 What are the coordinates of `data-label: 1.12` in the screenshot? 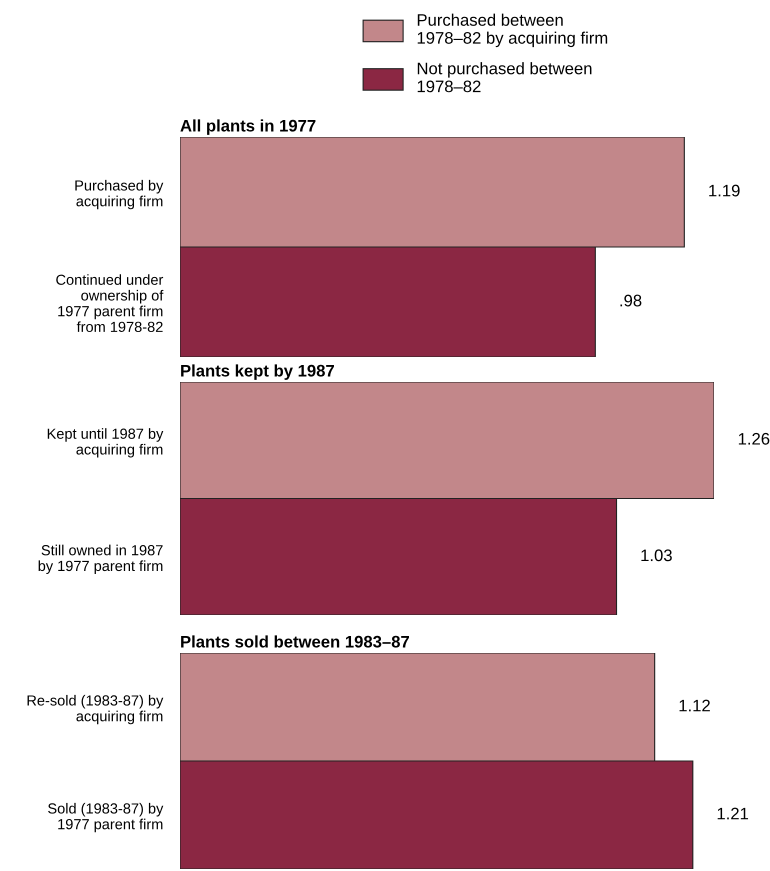 It's located at (695, 706).